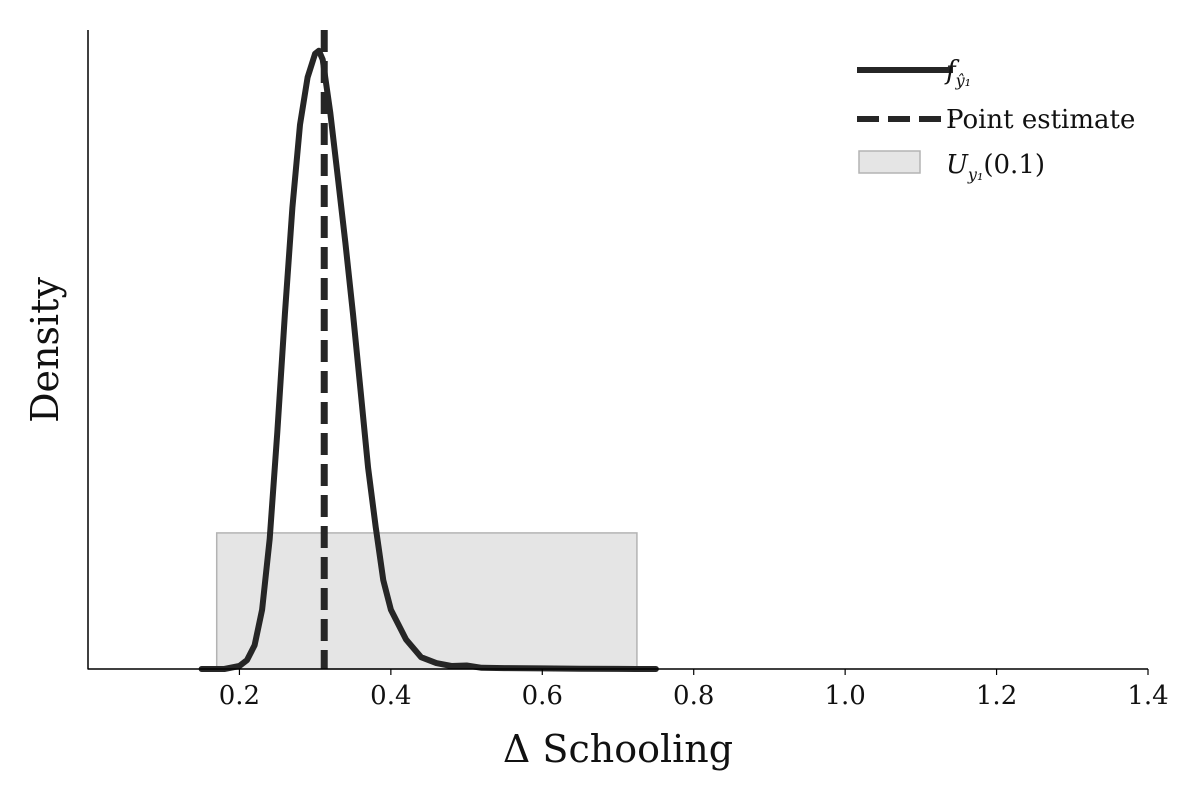 This screenshot has width=1200, height=800. What do you see at coordinates (1040, 120) in the screenshot?
I see `legend-label-point-estimate: Point estimate` at bounding box center [1040, 120].